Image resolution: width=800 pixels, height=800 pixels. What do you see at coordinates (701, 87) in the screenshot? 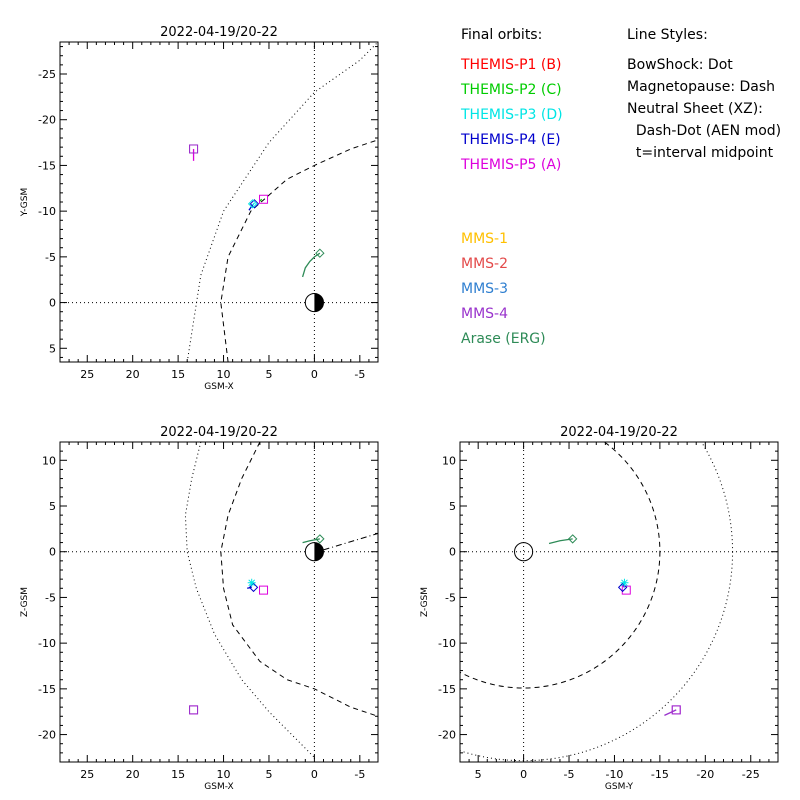
I see `legend-style-item-1: Magnetopause: Dash` at bounding box center [701, 87].